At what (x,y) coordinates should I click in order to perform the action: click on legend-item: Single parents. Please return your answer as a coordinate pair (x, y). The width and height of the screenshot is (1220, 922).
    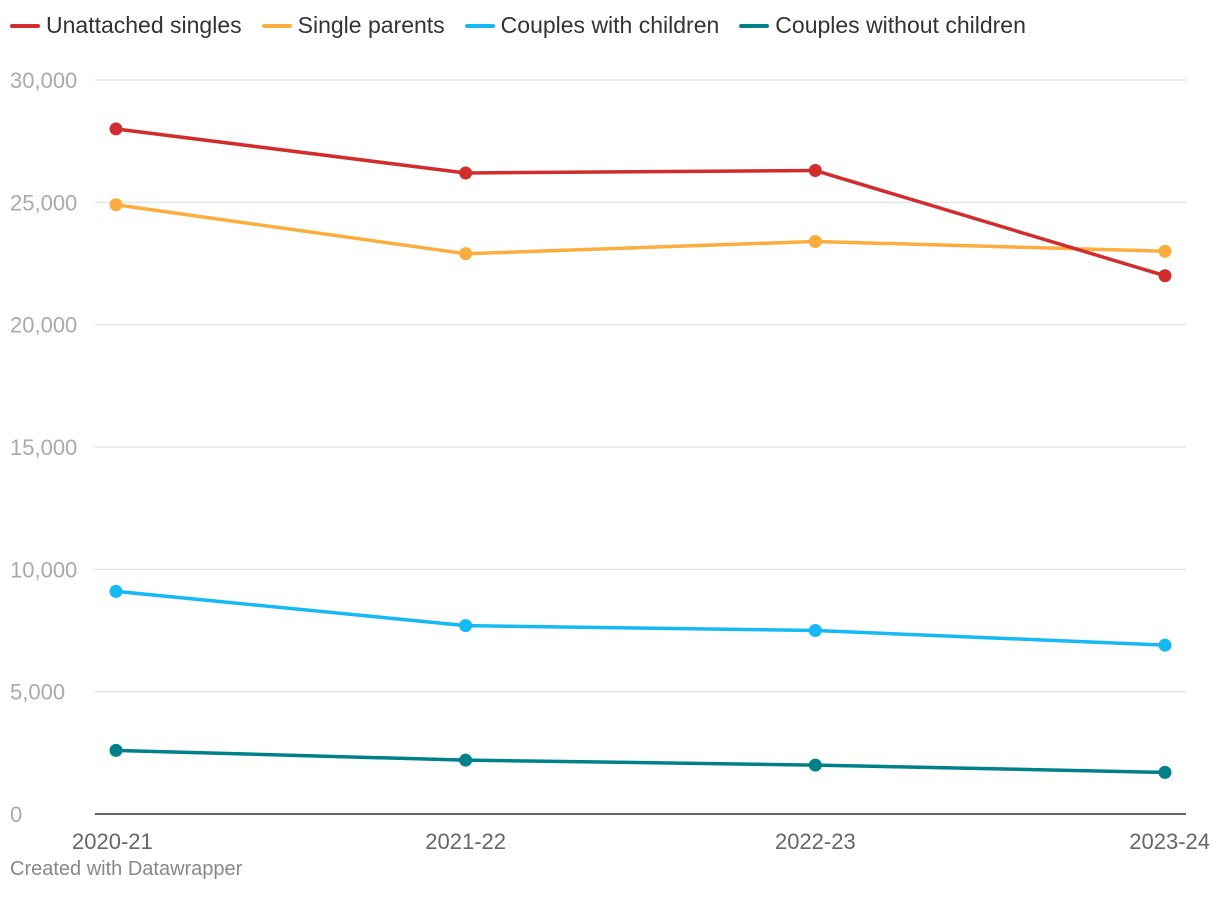
    Looking at the image, I should click on (353, 25).